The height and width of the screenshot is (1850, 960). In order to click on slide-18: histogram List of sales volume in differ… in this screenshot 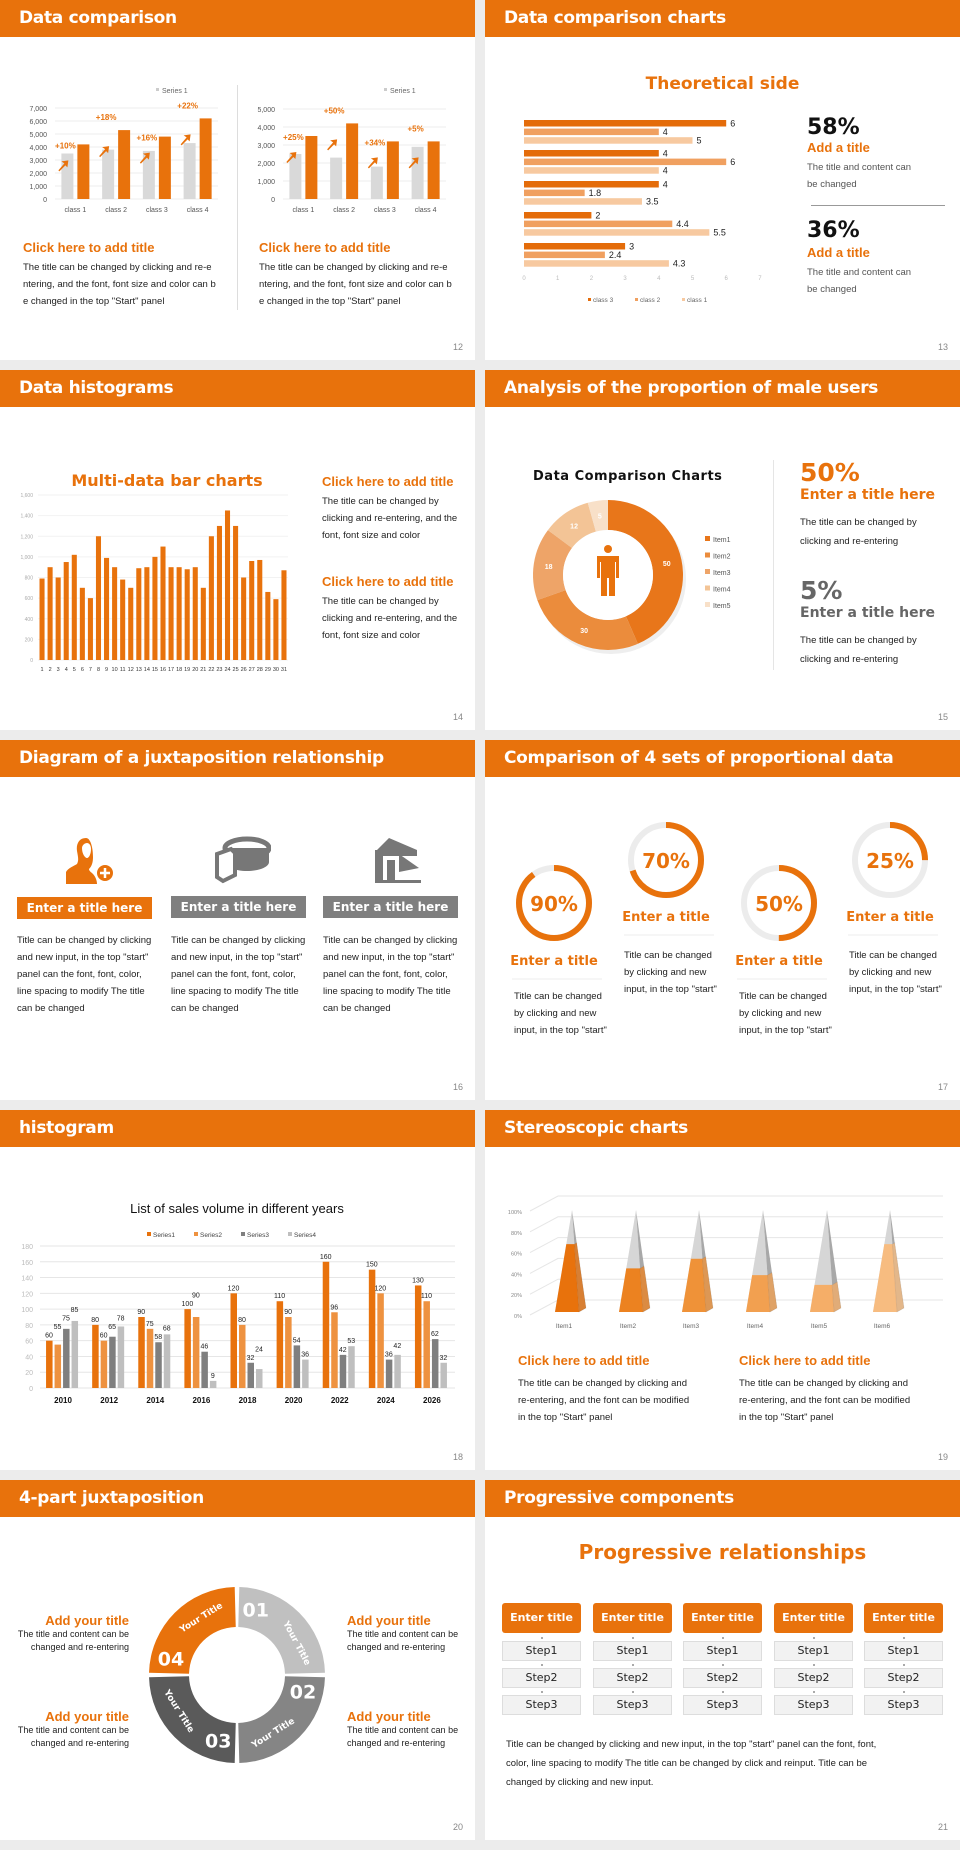, I will do `click(237, 1290)`.